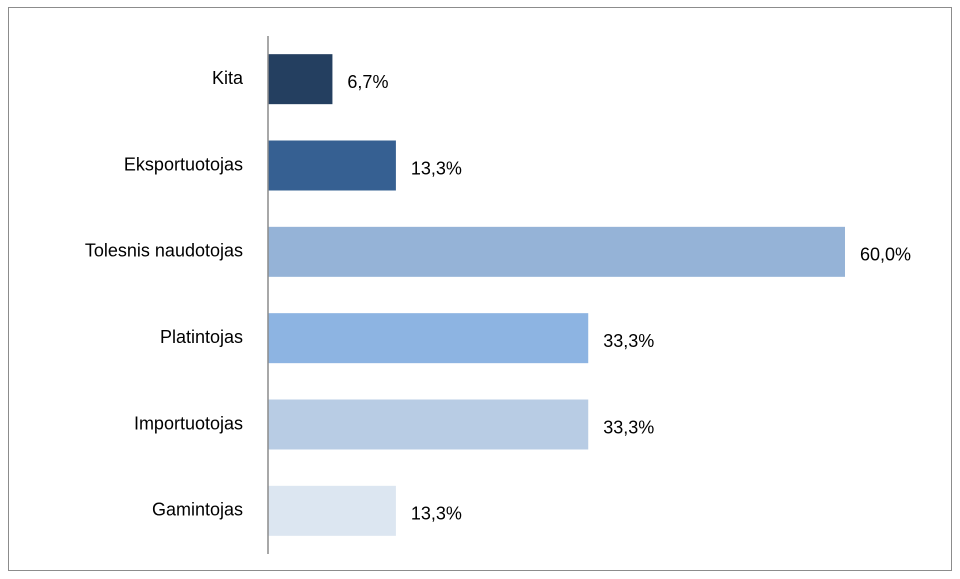 This screenshot has height=579, width=960. Describe the element at coordinates (201, 337) in the screenshot. I see `y-tick-label: Platintojas` at that location.